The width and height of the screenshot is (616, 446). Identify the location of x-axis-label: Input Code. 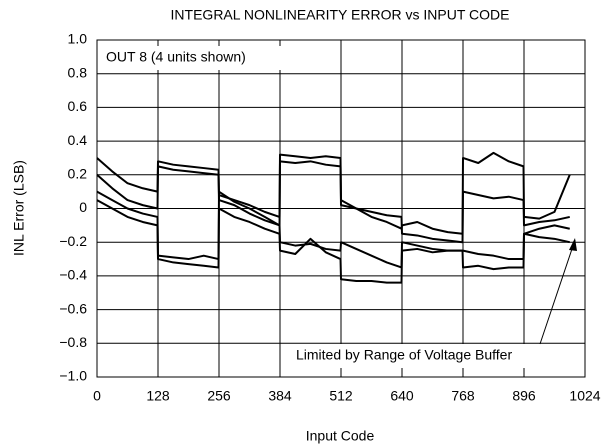
(340, 436).